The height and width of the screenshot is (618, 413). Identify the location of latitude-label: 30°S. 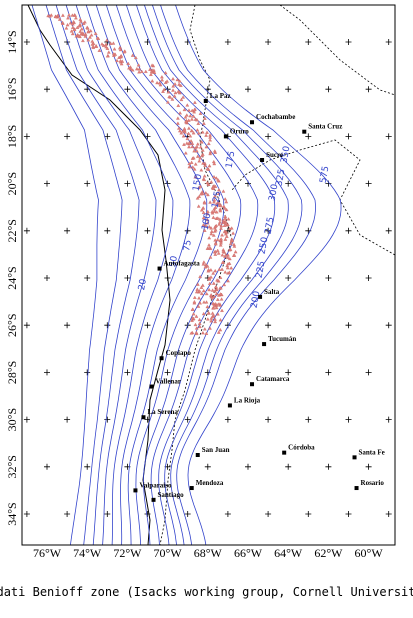
(12, 419).